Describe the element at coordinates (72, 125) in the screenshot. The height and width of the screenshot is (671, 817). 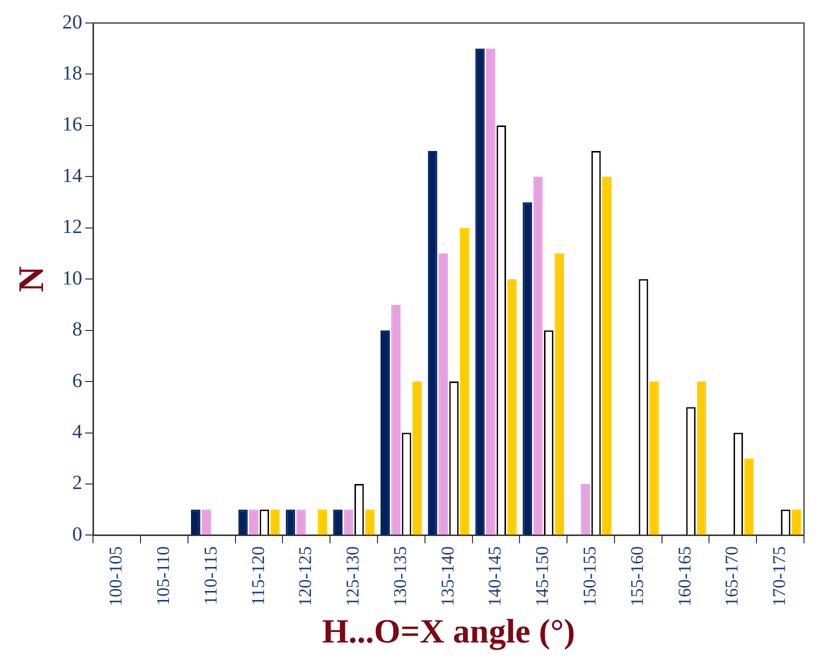
I see `y-tick-label: 16` at that location.